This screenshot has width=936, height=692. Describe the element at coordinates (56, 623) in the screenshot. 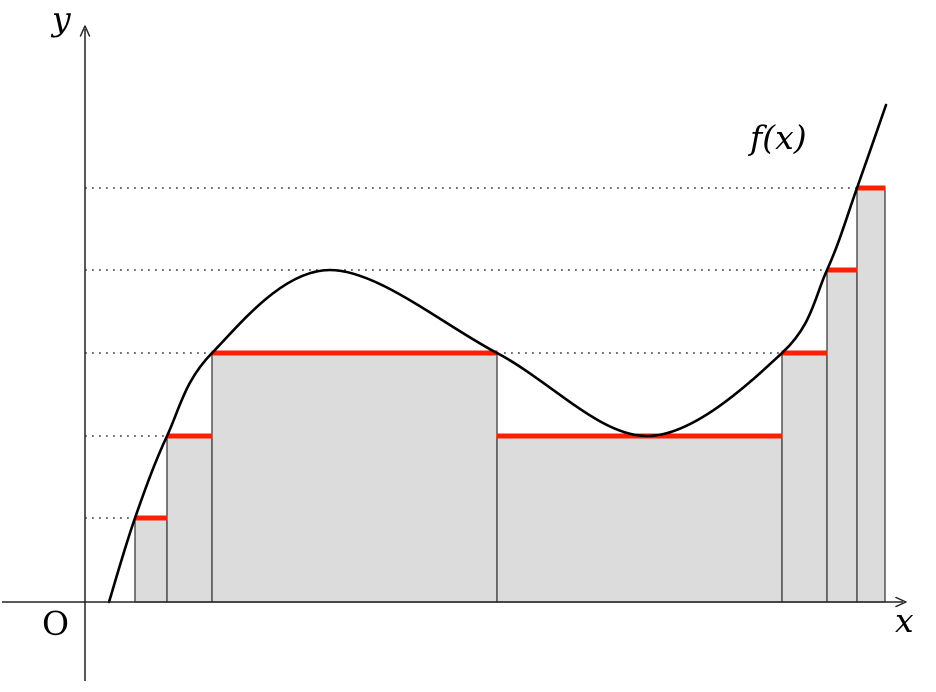

I see `origin-label: O` at that location.